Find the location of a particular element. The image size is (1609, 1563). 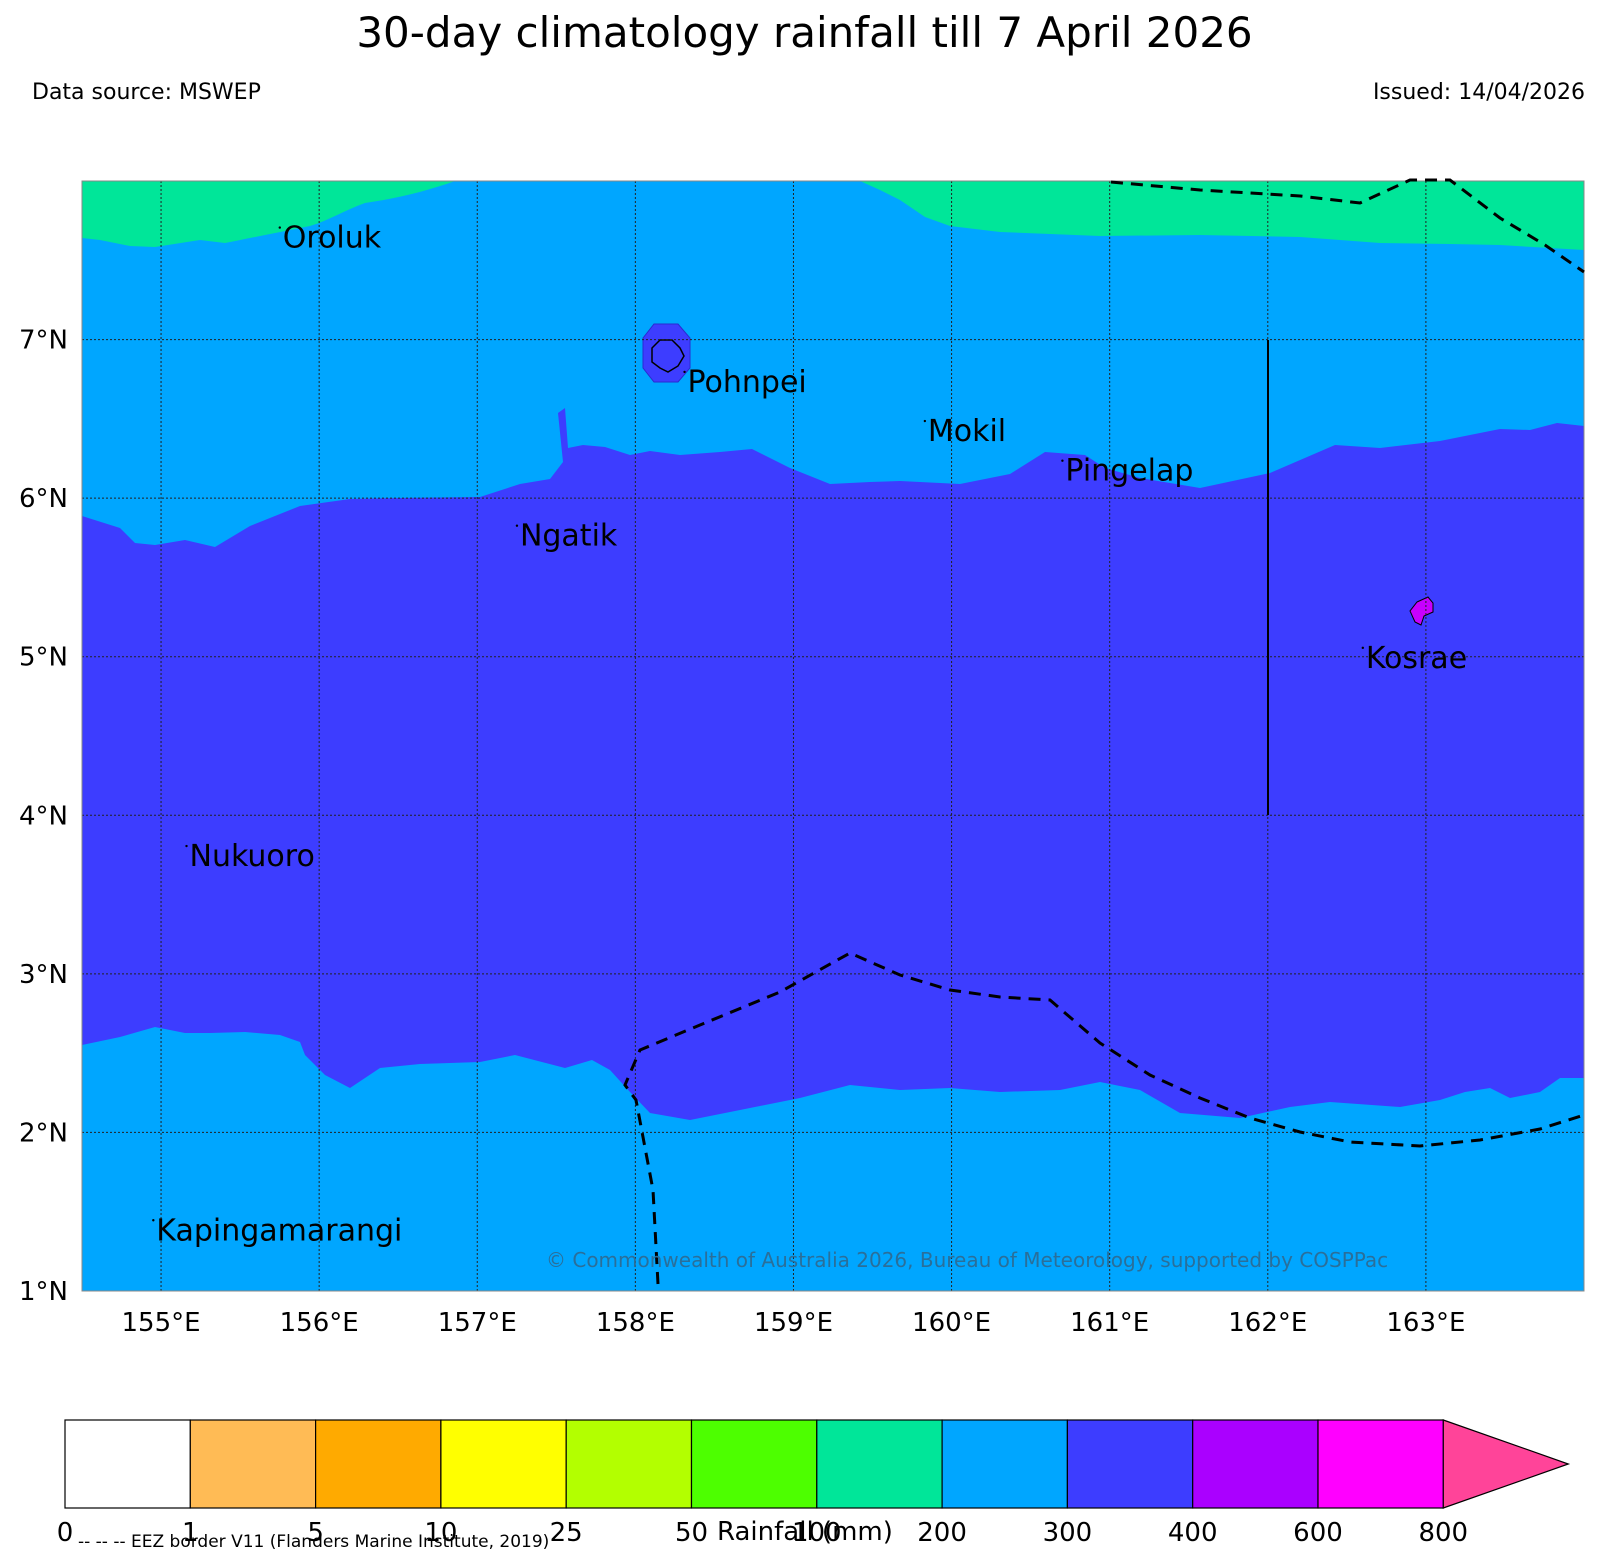

latitude-label: 3°N is located at coordinates (43, 975).